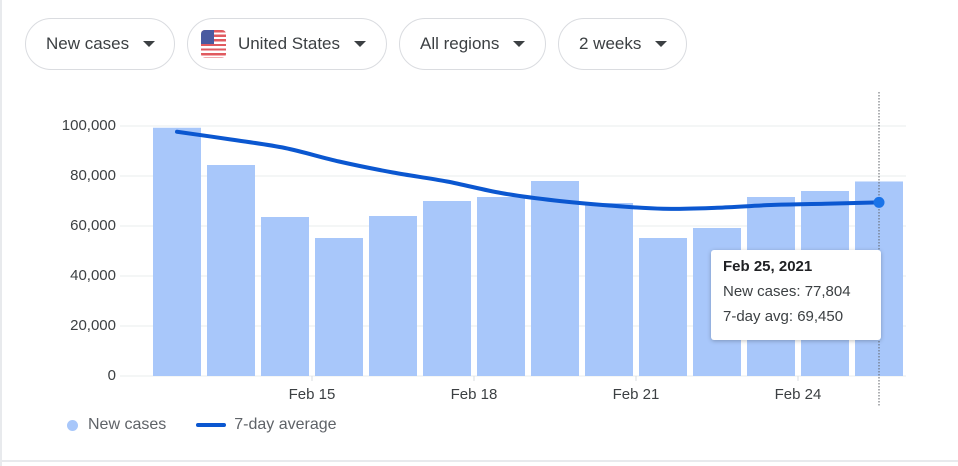 The image size is (958, 466). Describe the element at coordinates (211, 425) in the screenshot. I see `average-legend-line-icon` at that location.